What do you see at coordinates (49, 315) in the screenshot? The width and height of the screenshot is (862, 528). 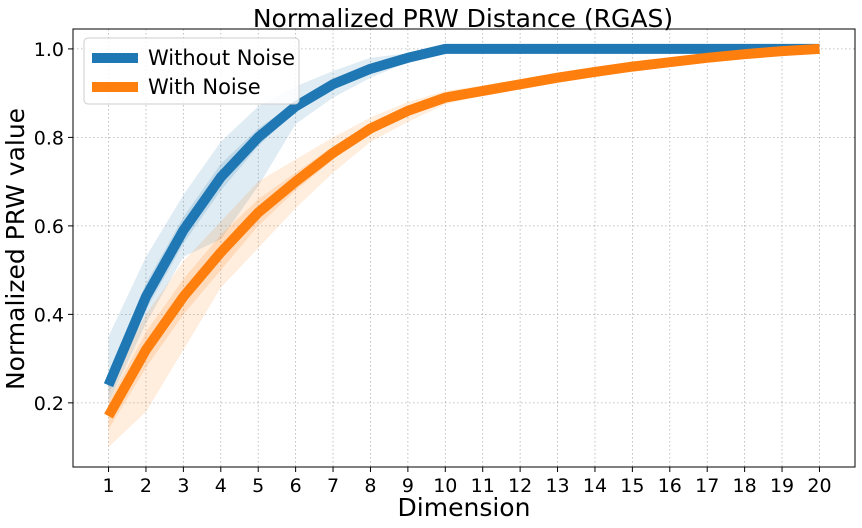 I see `y-tick-label: 0.4` at bounding box center [49, 315].